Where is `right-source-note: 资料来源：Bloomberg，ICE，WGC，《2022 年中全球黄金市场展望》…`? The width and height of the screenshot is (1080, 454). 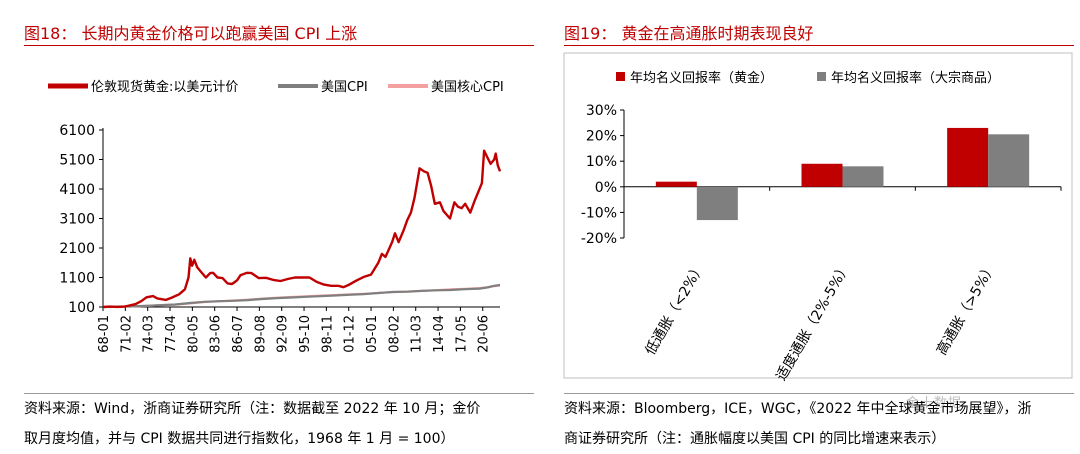 right-source-note: 资料来源：Bloomberg，ICE，WGC，《2022 年中全球黄金市场展望》… is located at coordinates (821, 424).